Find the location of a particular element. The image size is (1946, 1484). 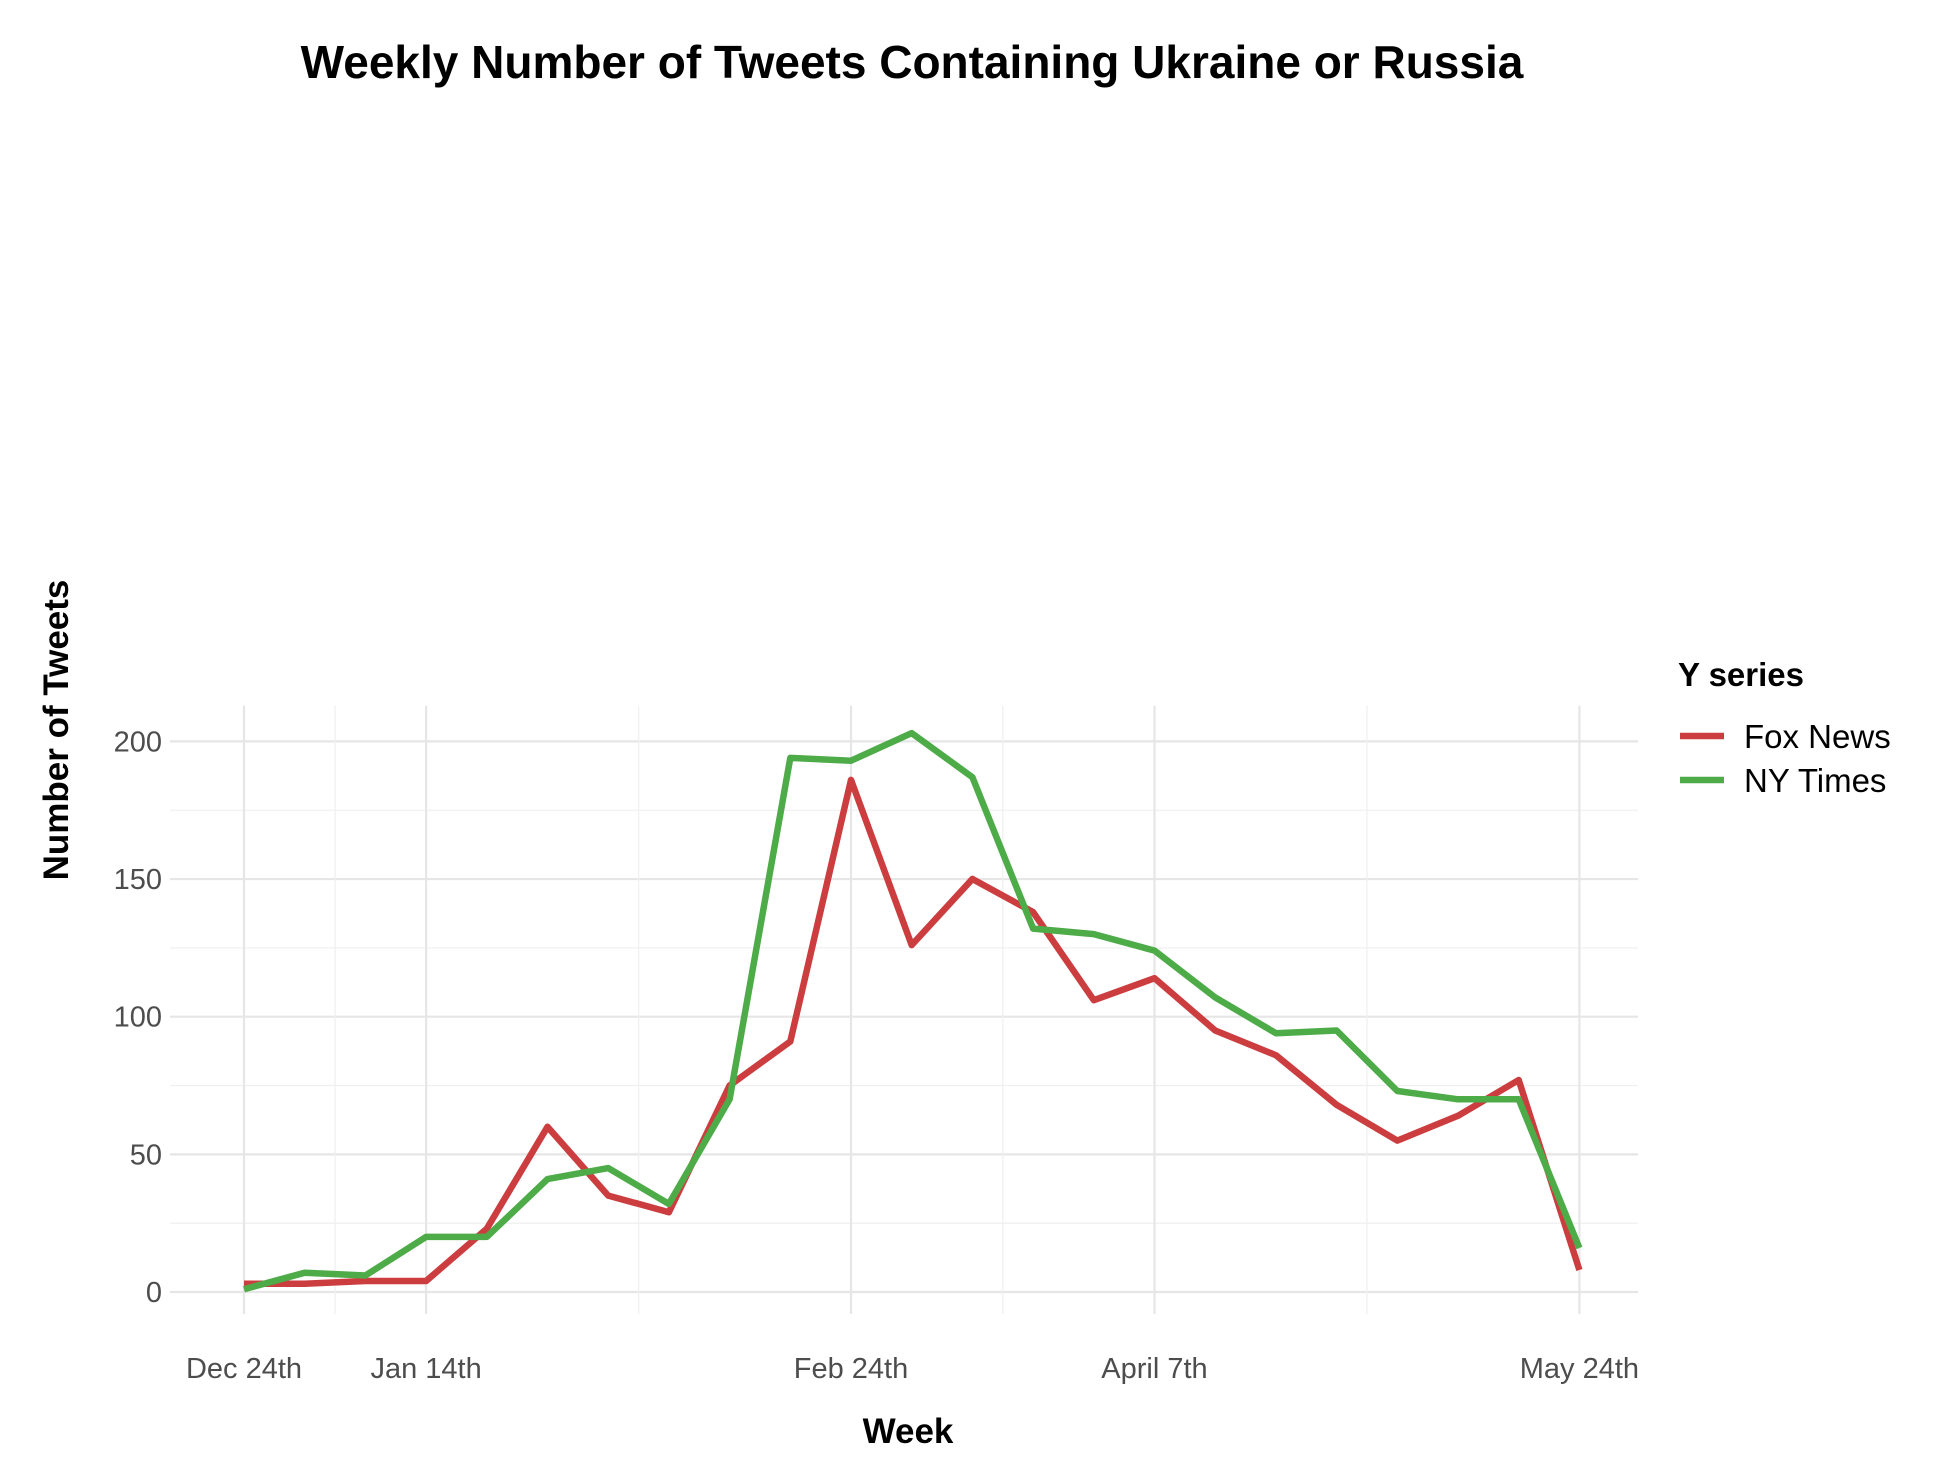

y-tick-label: 150 is located at coordinates (138, 880).